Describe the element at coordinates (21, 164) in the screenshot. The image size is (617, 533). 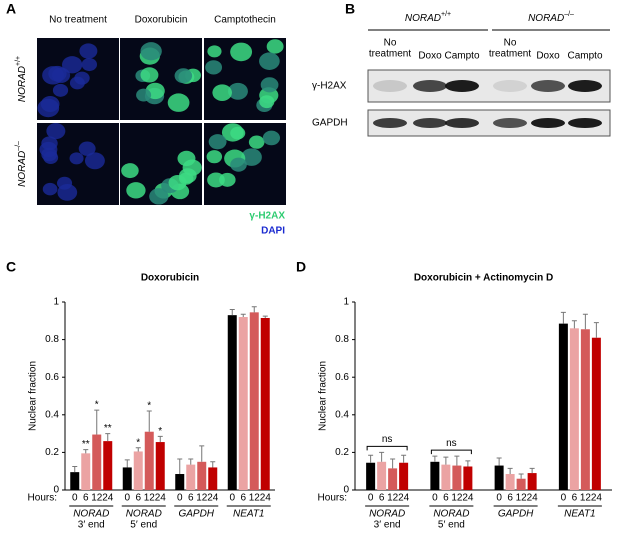
I see `row-label: NORAD–/–` at that location.